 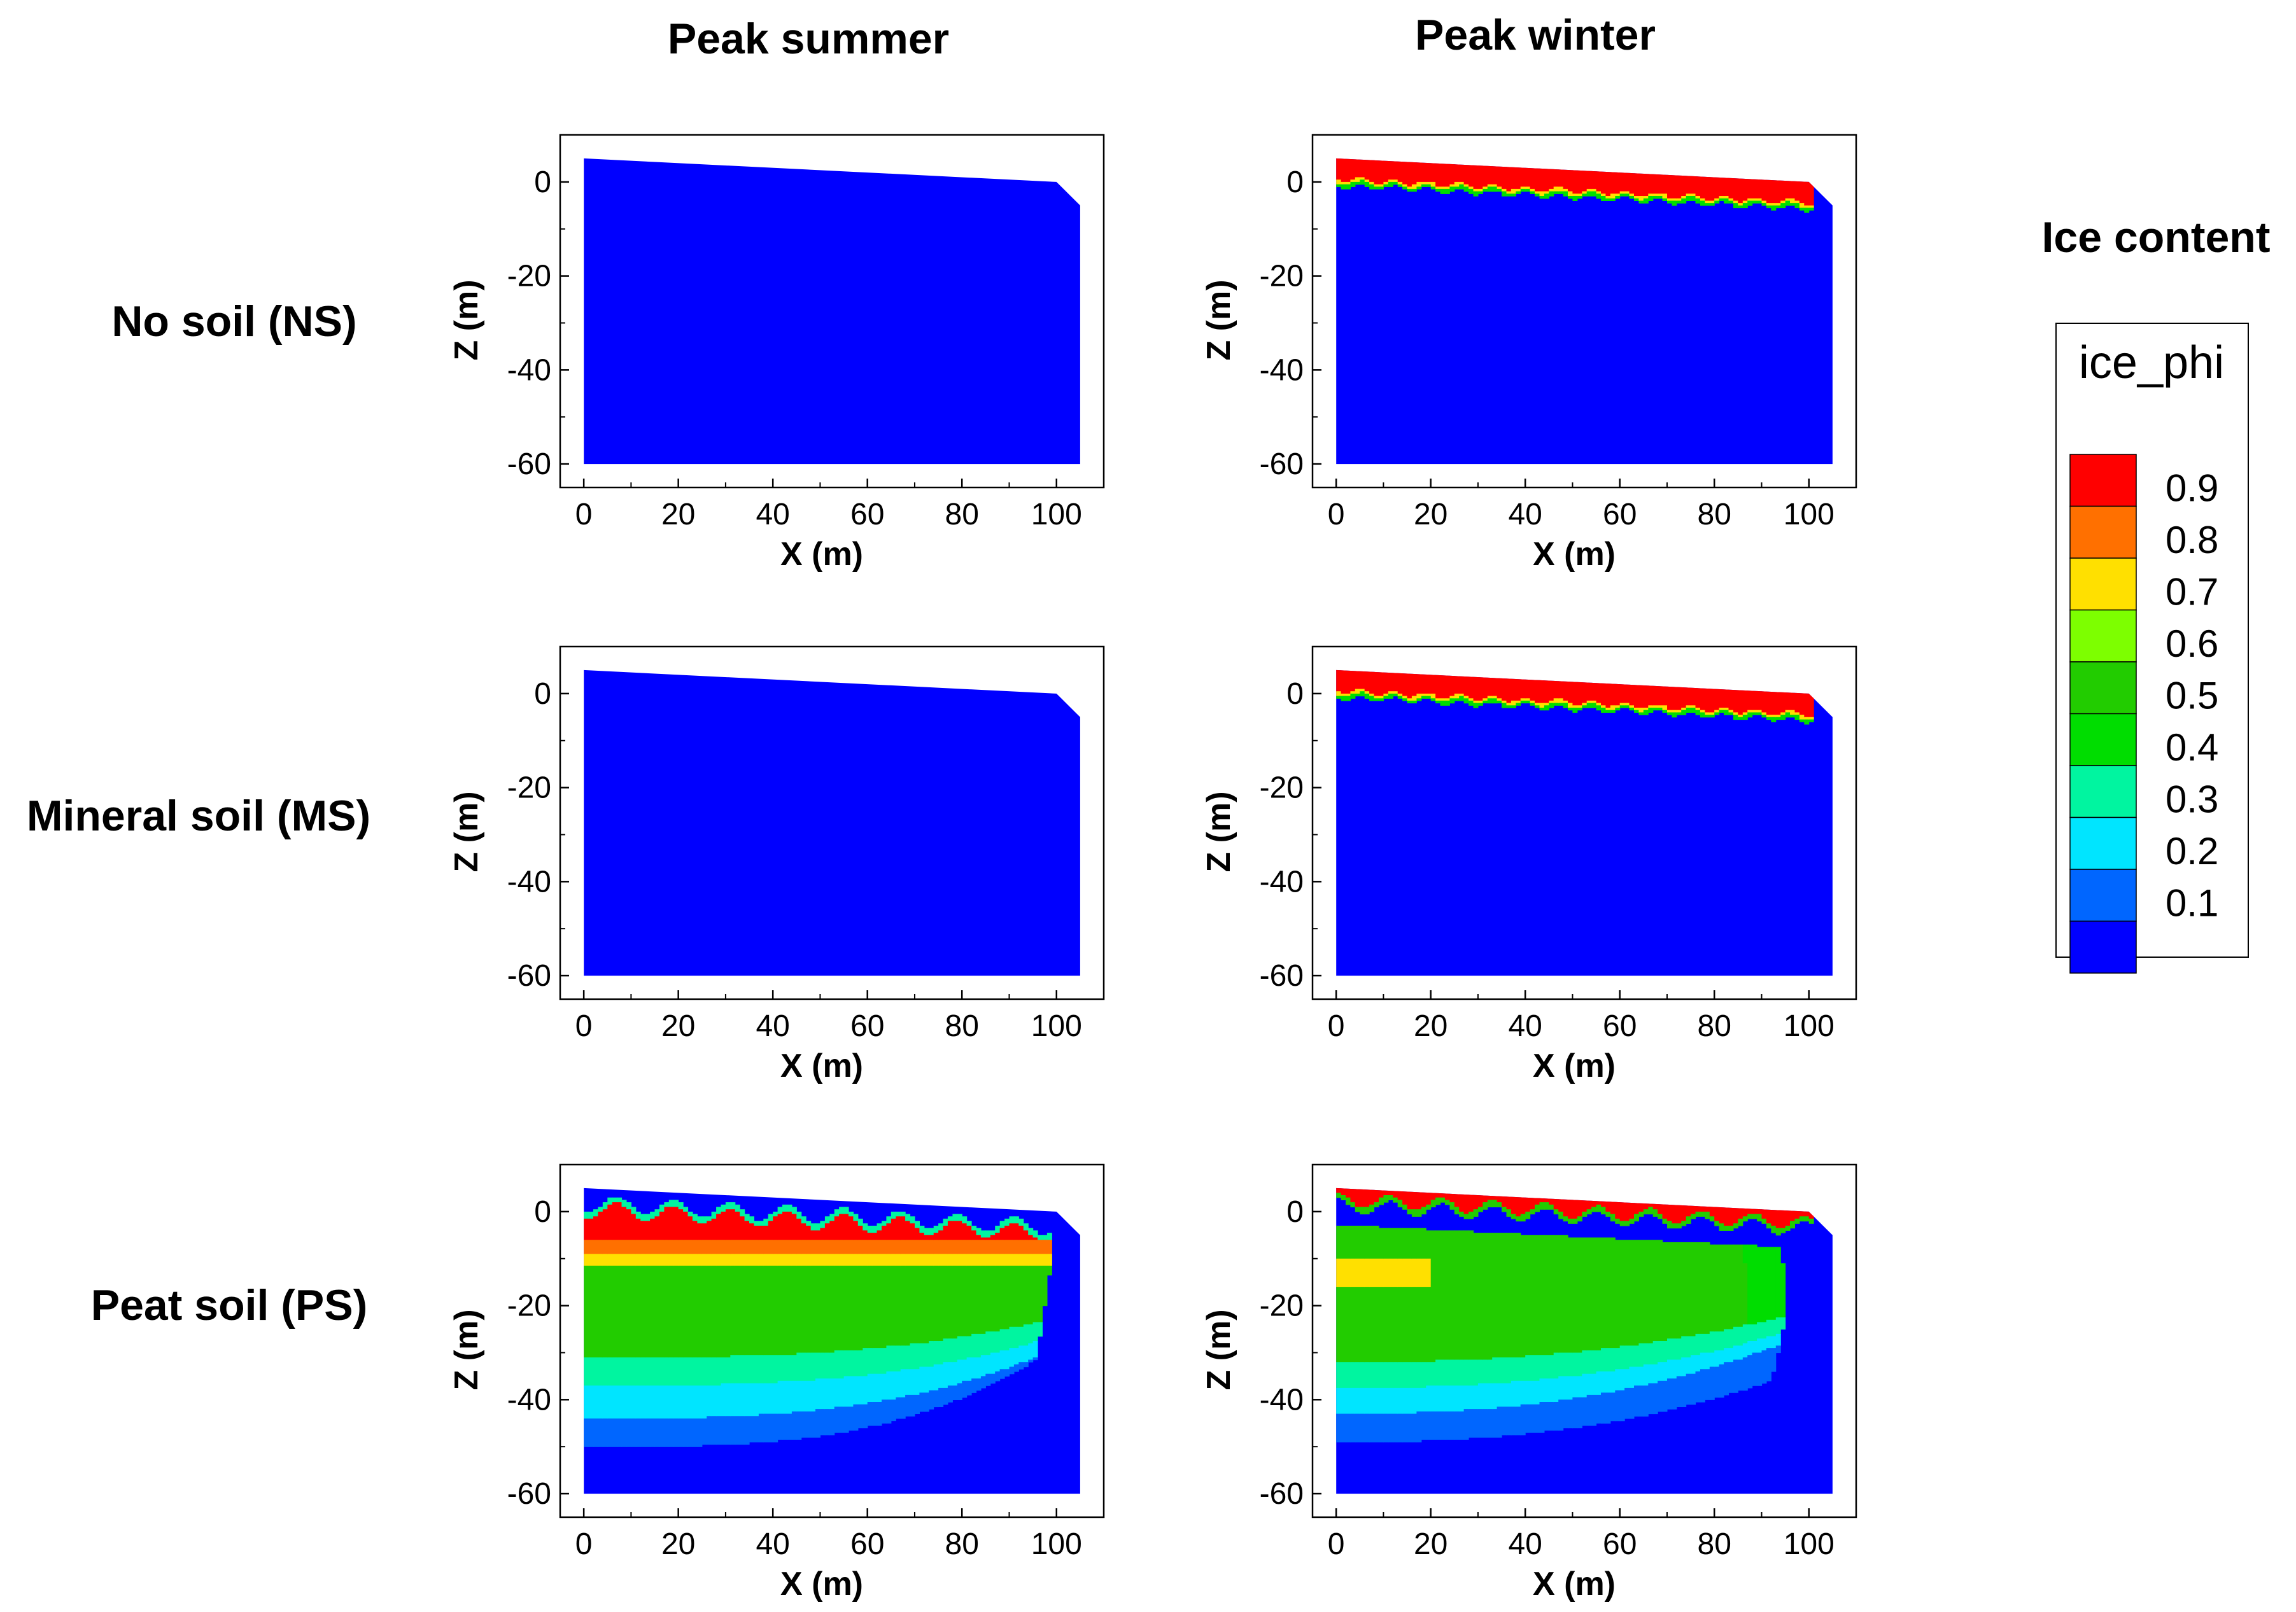 I want to click on panel-frozen_top-r1c1: 0 20 40 60 80 100 0 -20 -40 -60 X (m) Z (m), so click(x=1529, y=865).